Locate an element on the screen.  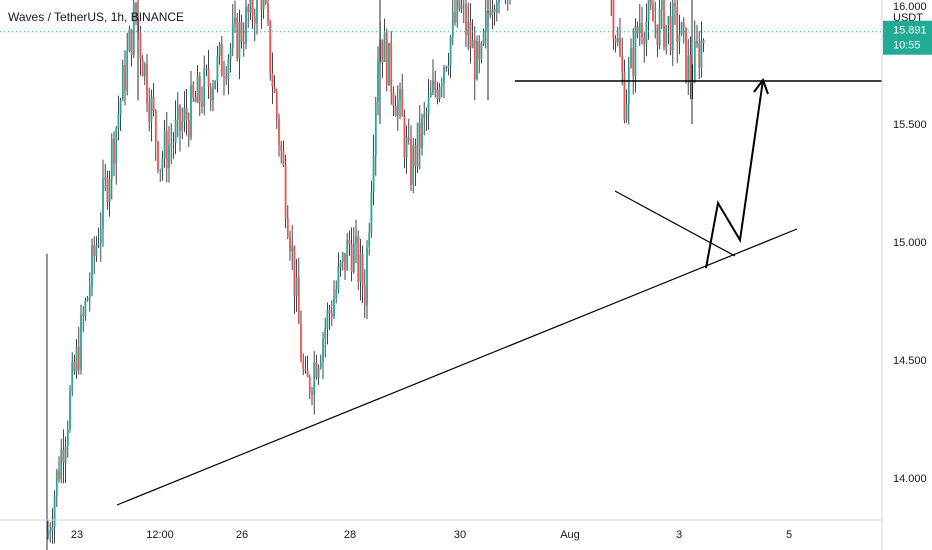
x-tick-label: 26 is located at coordinates (242, 535).